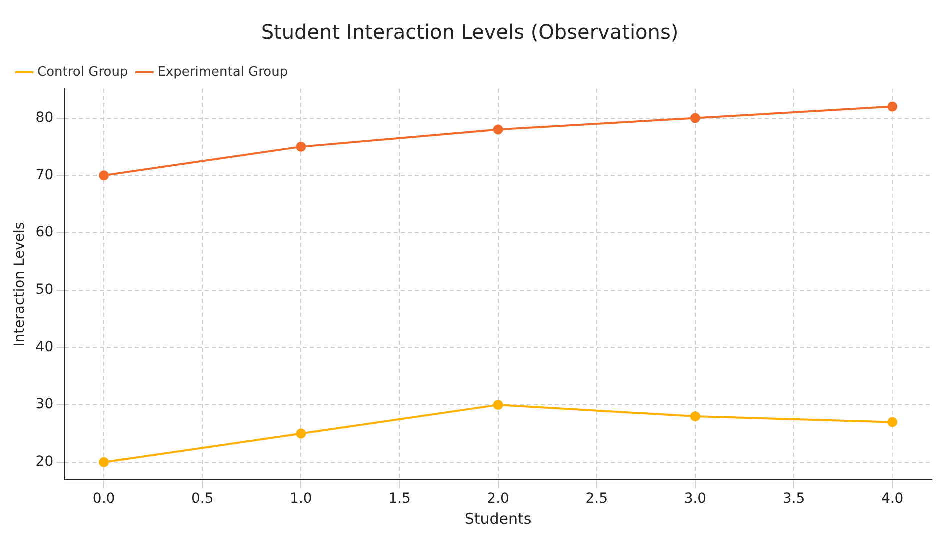 Image resolution: width=952 pixels, height=537 pixels. Describe the element at coordinates (498, 519) in the screenshot. I see `x-axis-title: Students` at that location.